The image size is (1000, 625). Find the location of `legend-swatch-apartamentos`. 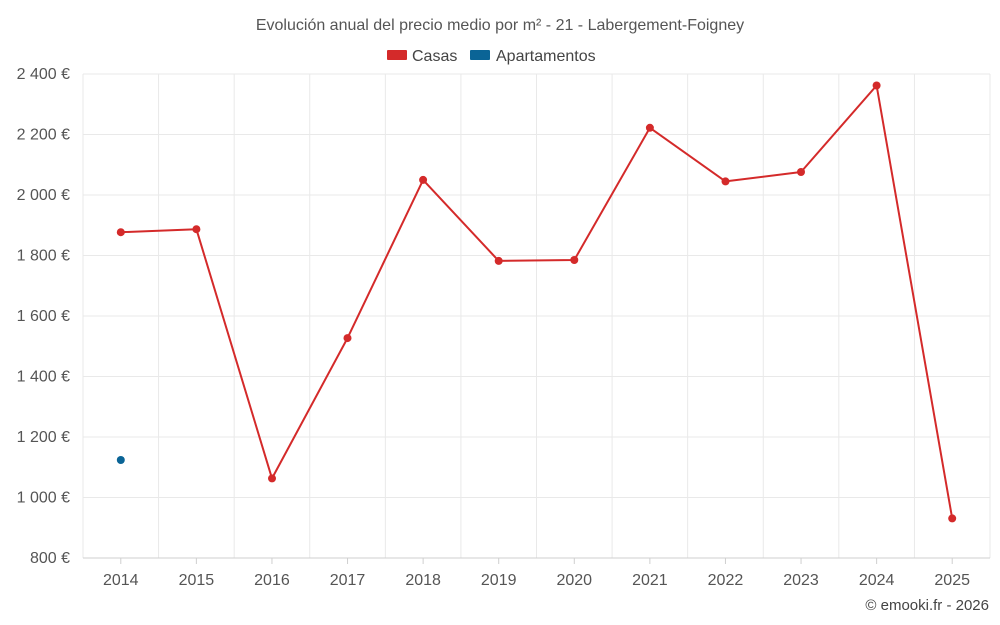

legend-swatch-apartamentos is located at coordinates (480, 55).